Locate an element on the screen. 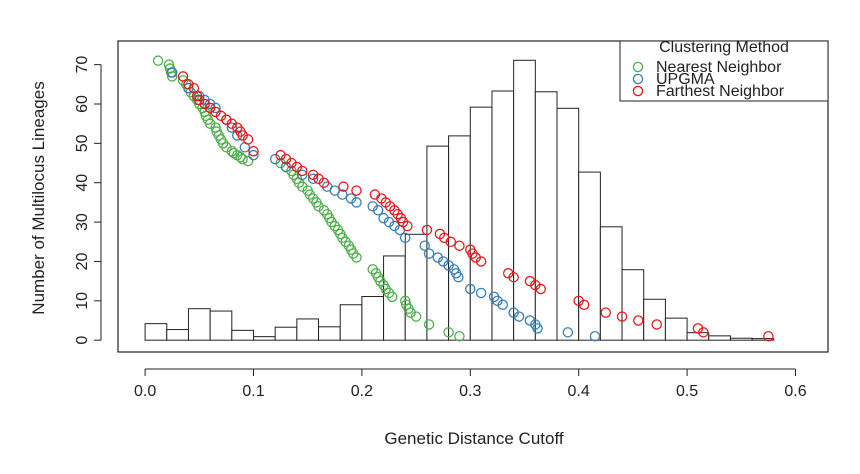 The width and height of the screenshot is (860, 474). x-tick-label: 0.1 is located at coordinates (253, 391).